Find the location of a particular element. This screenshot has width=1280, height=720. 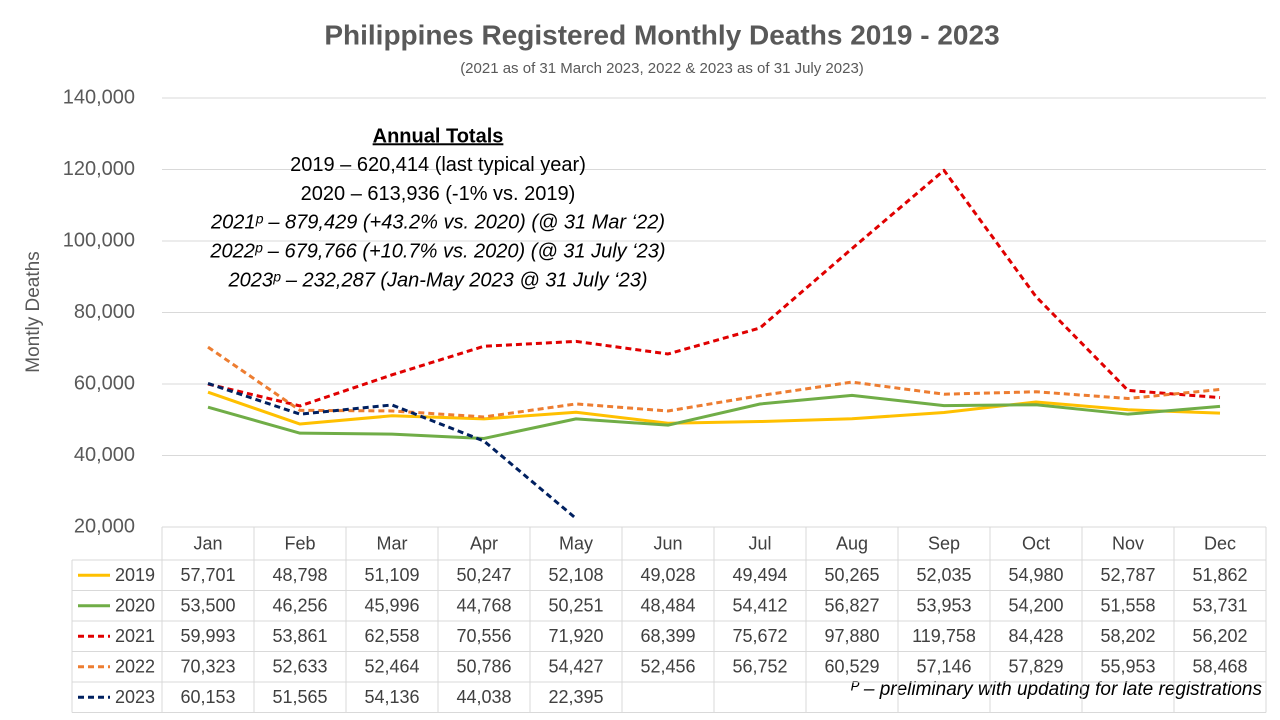

table-cell: 50,251 is located at coordinates (575, 606).